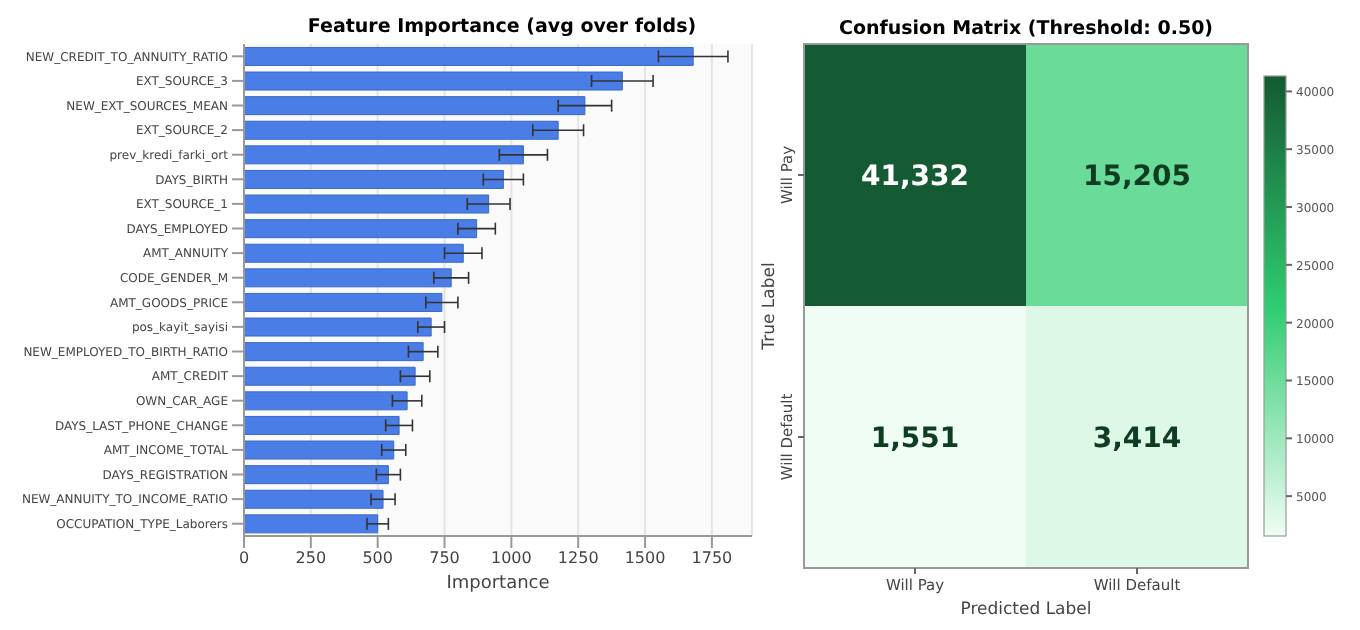  I want to click on chart-title: Feature Importance (avg over folds), so click(502, 27).